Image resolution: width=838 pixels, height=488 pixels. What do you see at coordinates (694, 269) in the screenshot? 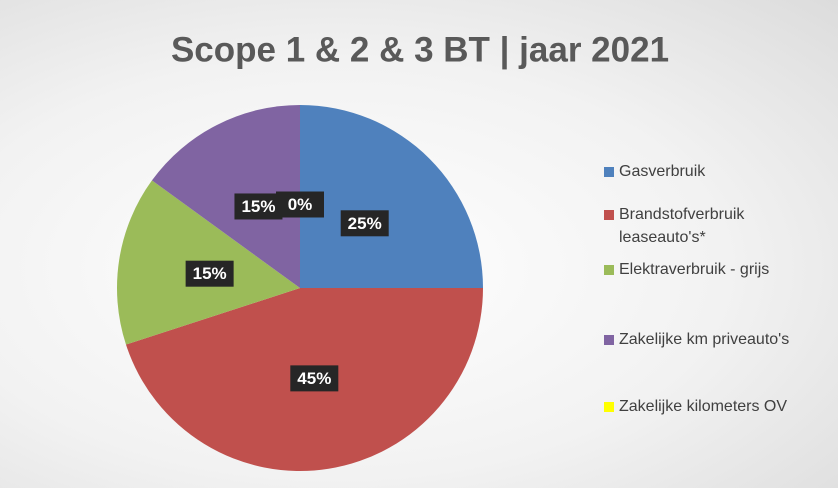
I see `legend-label: Elektraverbruik - grijs` at bounding box center [694, 269].